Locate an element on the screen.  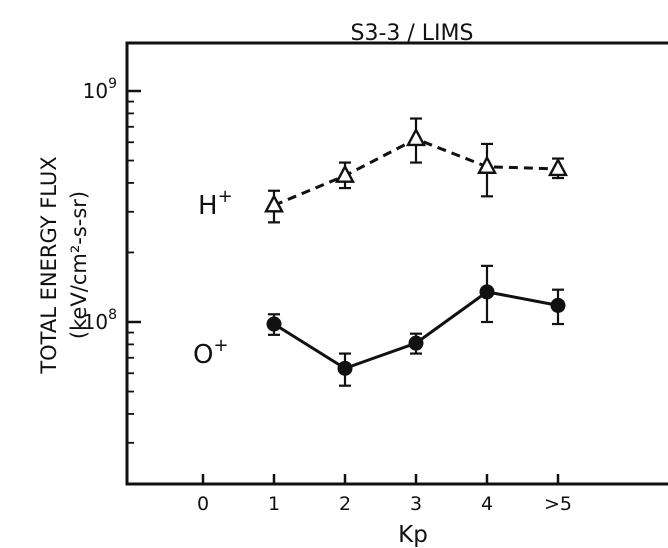
x-tick-label: 2 is located at coordinates (345, 504).